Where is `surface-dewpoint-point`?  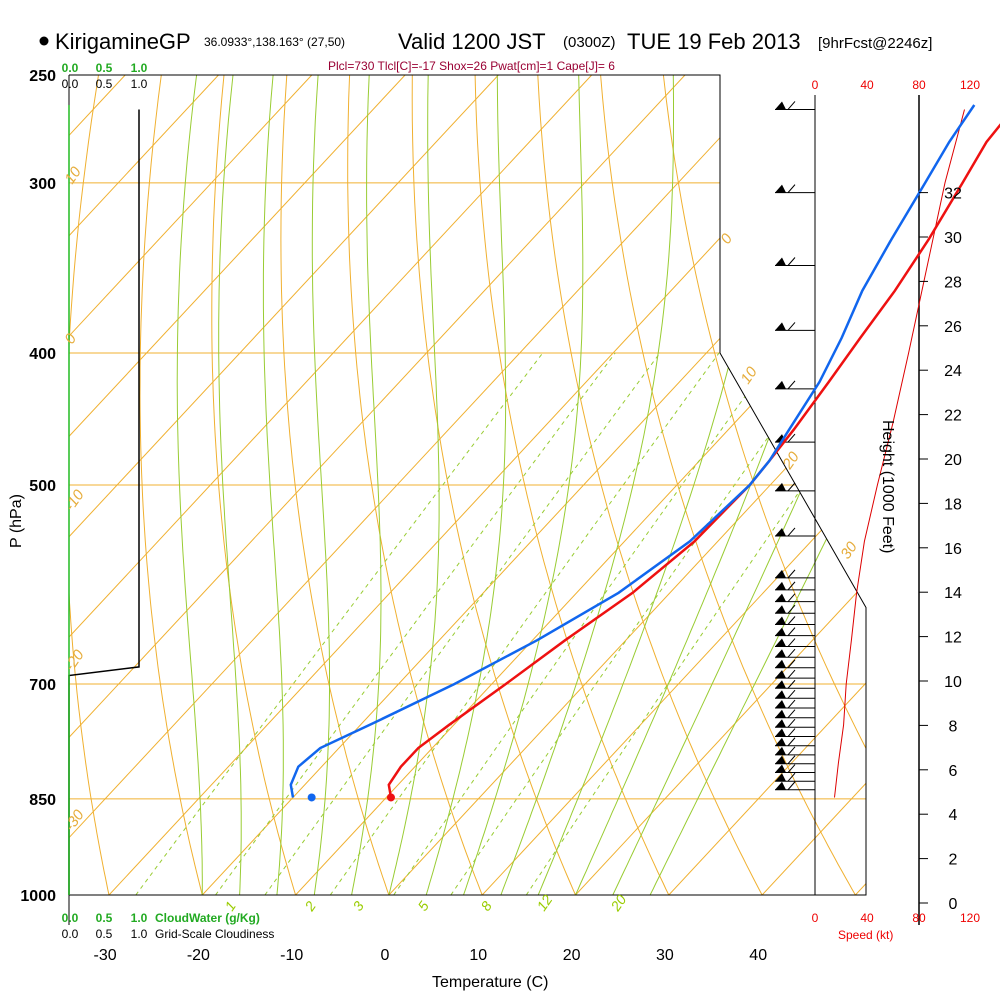 surface-dewpoint-point is located at coordinates (311, 797).